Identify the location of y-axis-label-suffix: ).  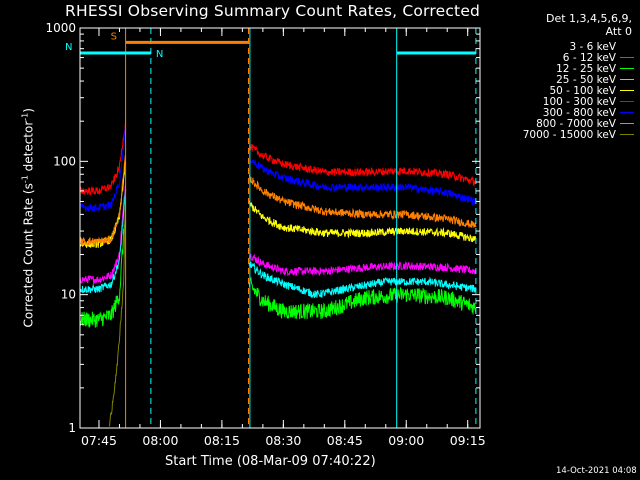
(28, 110).